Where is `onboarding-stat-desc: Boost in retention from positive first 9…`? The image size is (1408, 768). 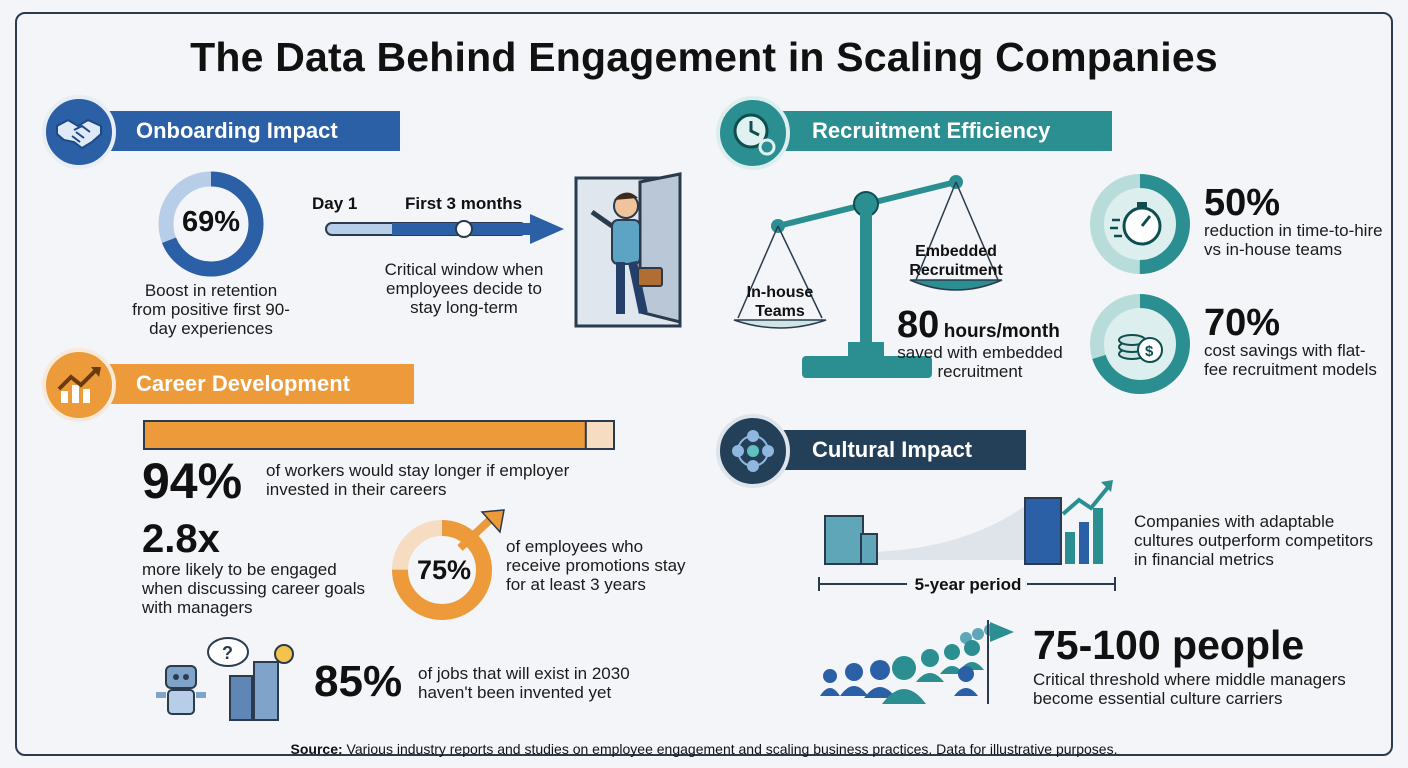 onboarding-stat-desc: Boost in retention from positive first 9… is located at coordinates (211, 309).